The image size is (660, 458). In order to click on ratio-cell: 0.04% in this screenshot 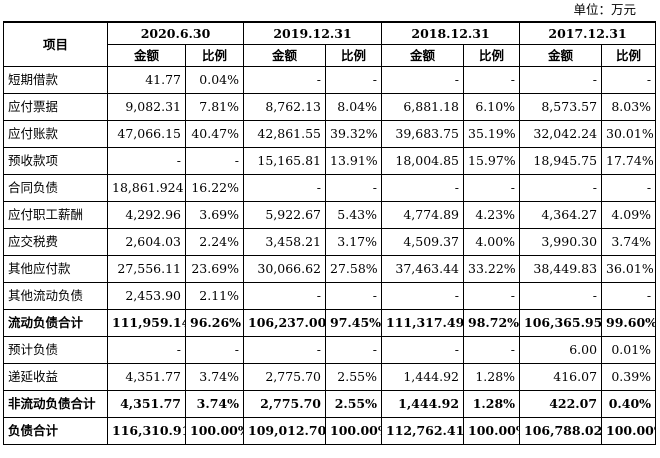, I will do `click(214, 80)`.